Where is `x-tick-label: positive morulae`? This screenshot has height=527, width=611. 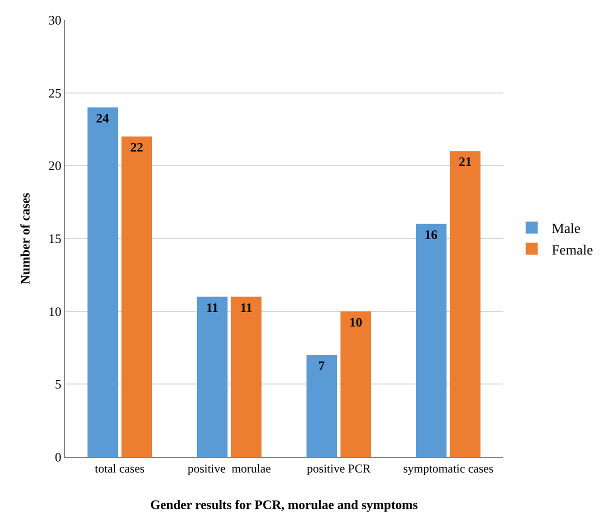
x-tick-label: positive morulae is located at coordinates (229, 468).